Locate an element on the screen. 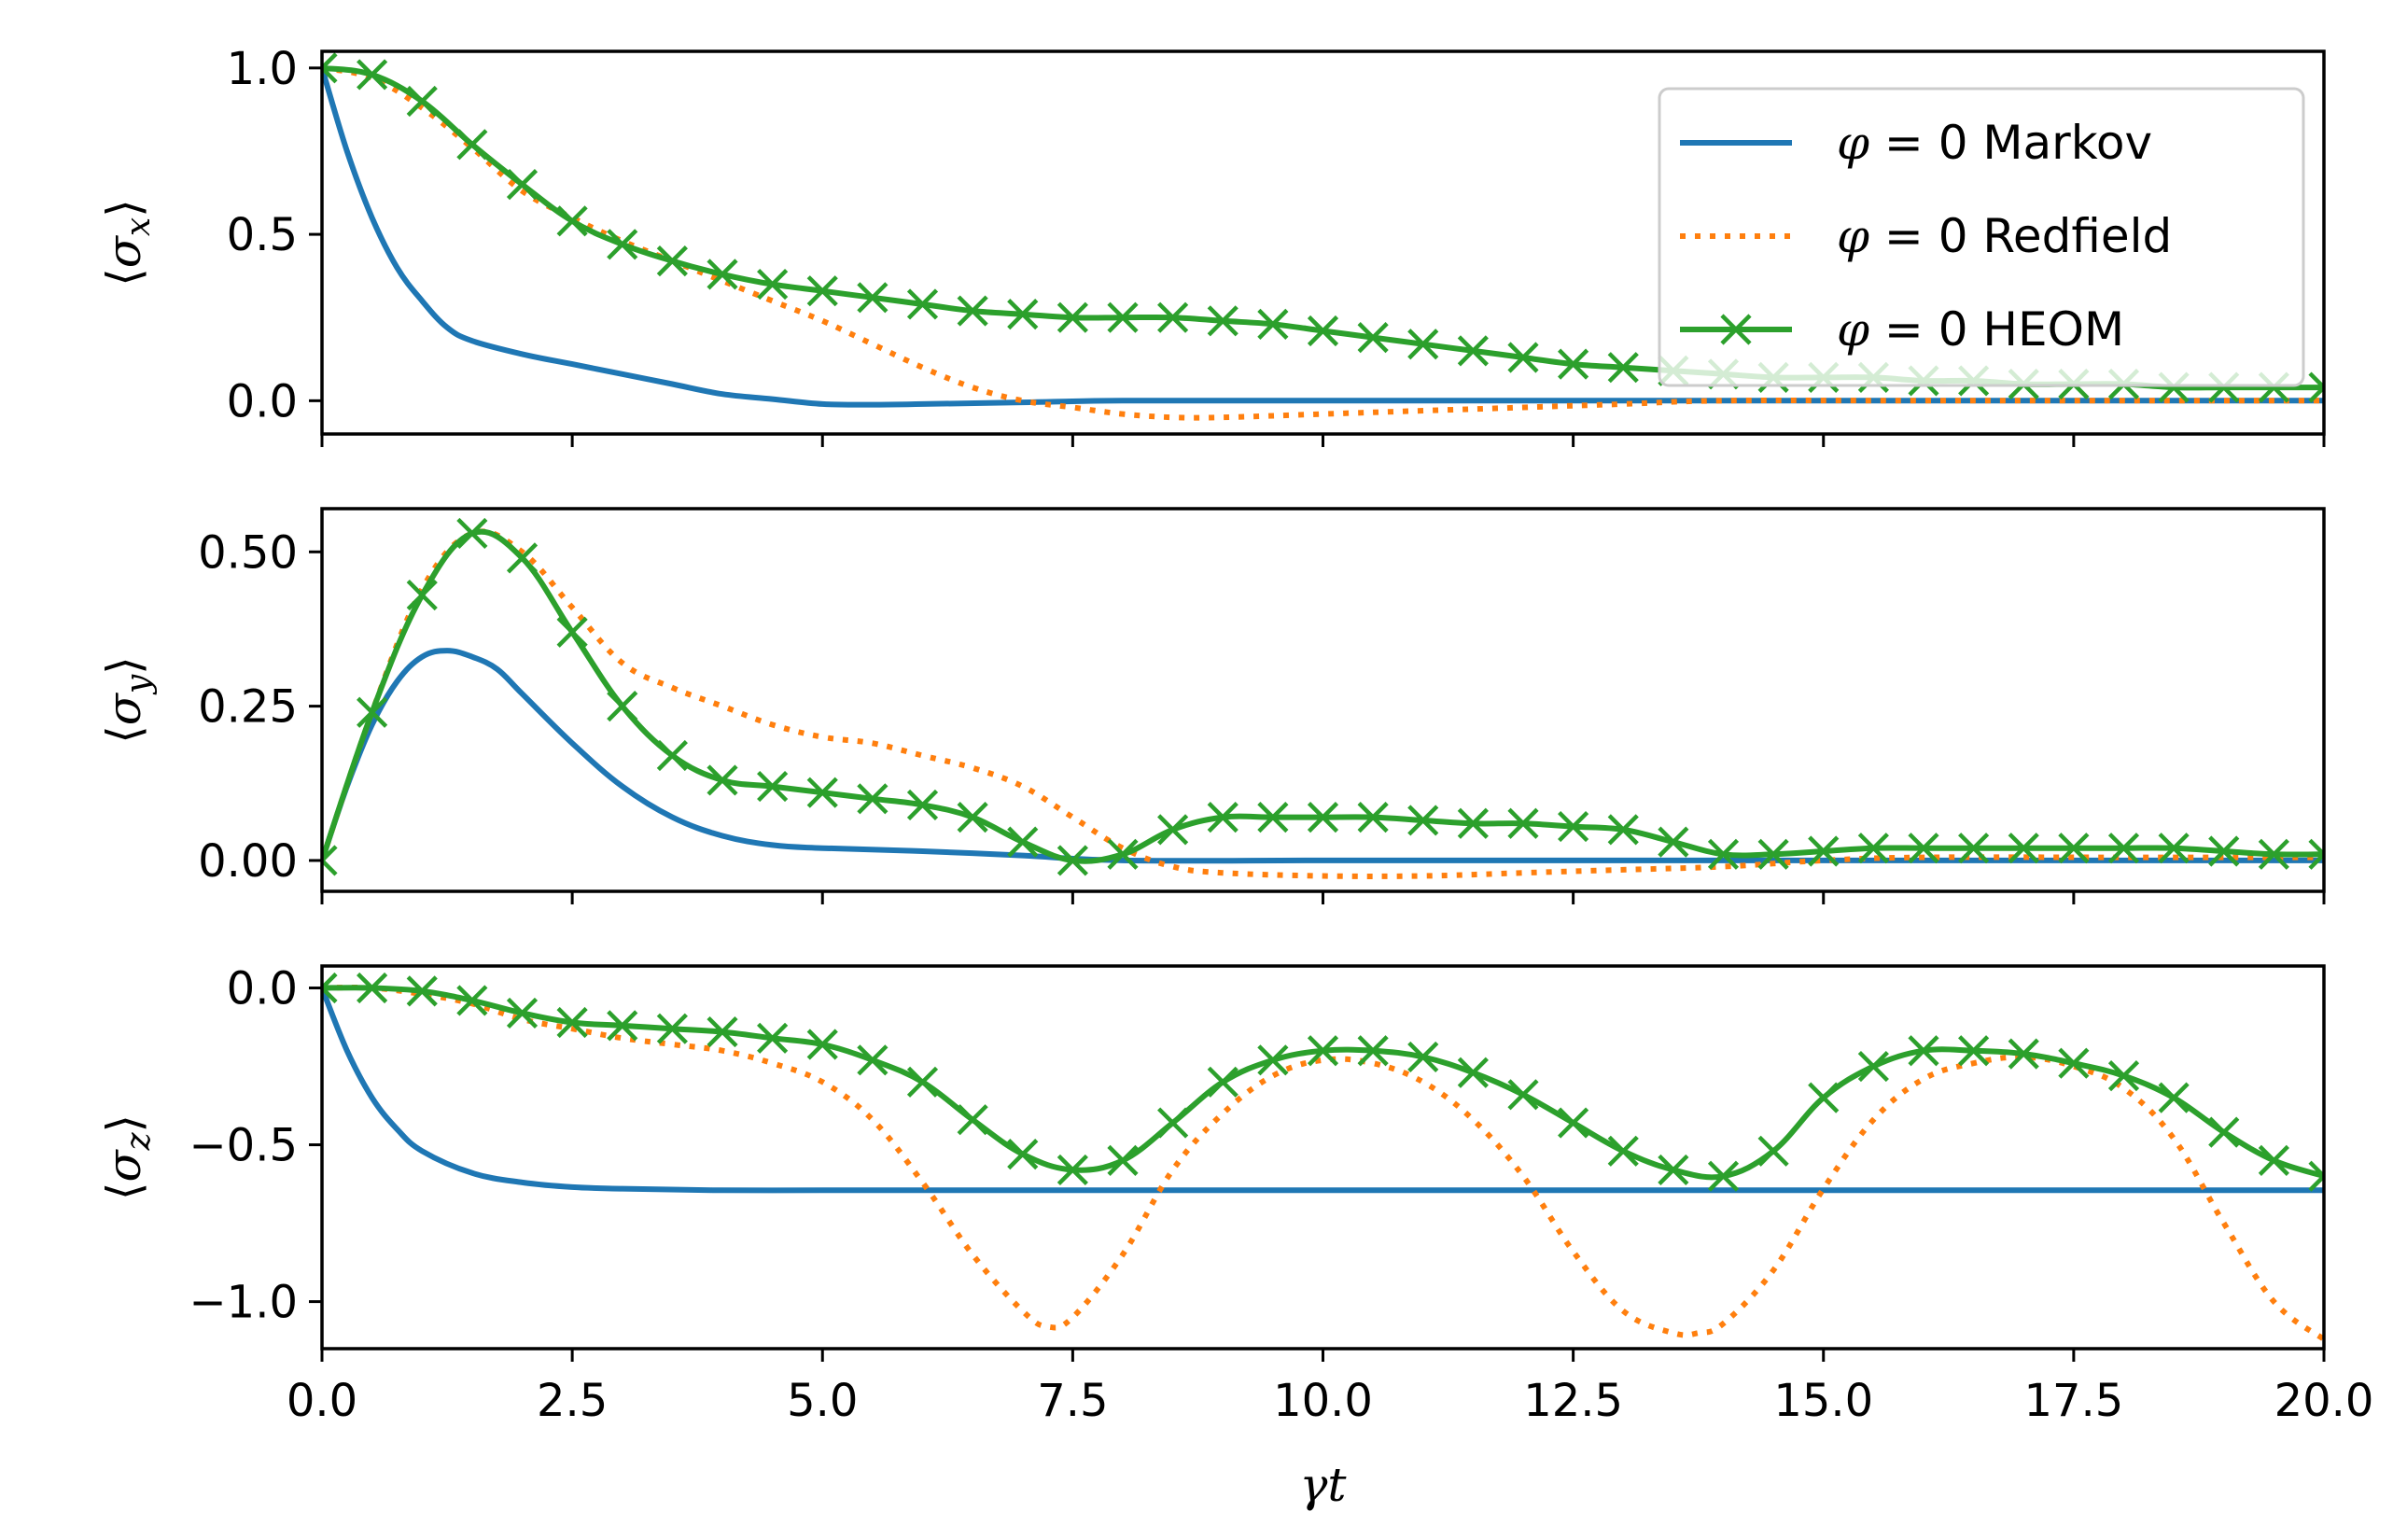 This screenshot has height=1540, width=2393. legend-marker-heom is located at coordinates (1736, 329).